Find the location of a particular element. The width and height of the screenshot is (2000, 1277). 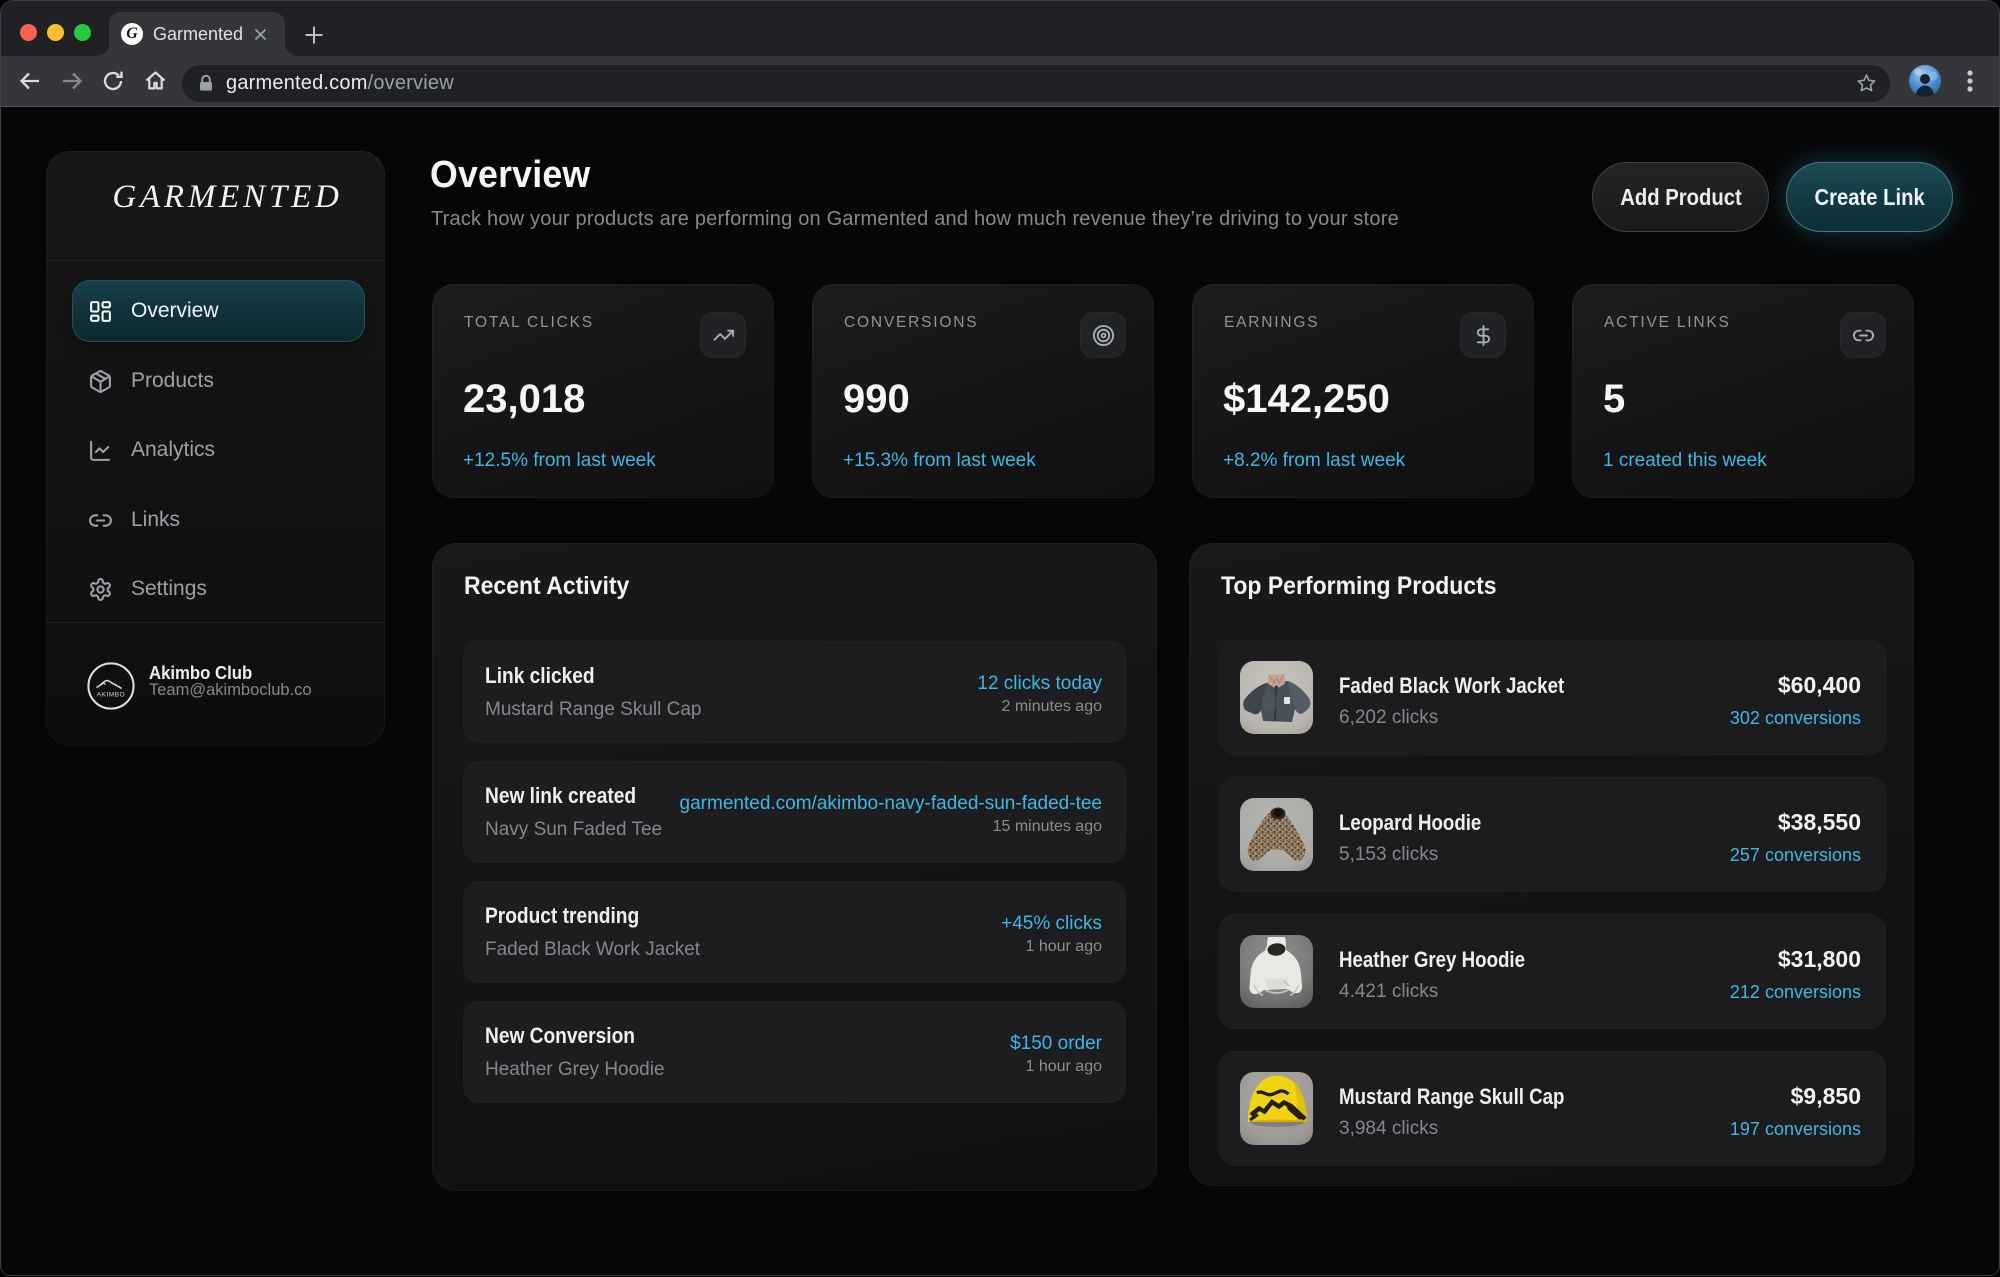

svg-text: AKIMBO is located at coordinates (111, 695).